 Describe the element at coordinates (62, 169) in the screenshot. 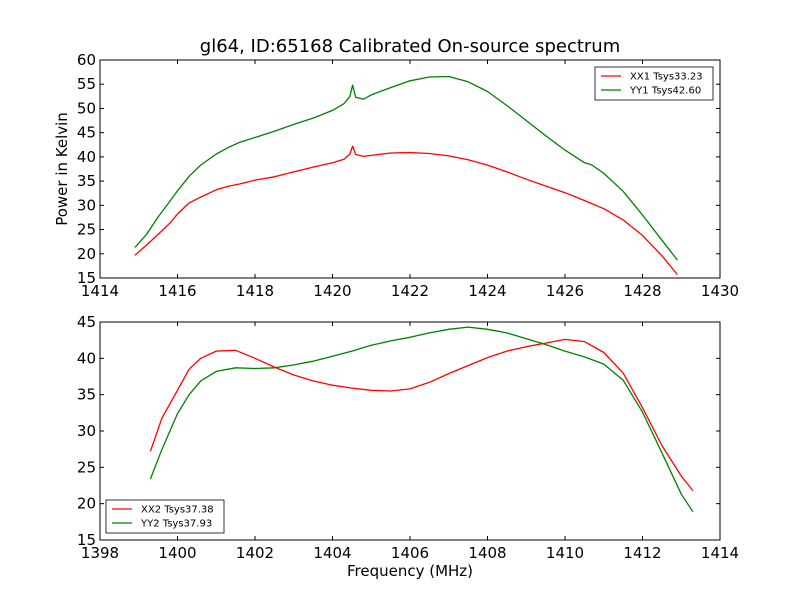

I see `y-axis-title: Power in Kelvin` at that location.